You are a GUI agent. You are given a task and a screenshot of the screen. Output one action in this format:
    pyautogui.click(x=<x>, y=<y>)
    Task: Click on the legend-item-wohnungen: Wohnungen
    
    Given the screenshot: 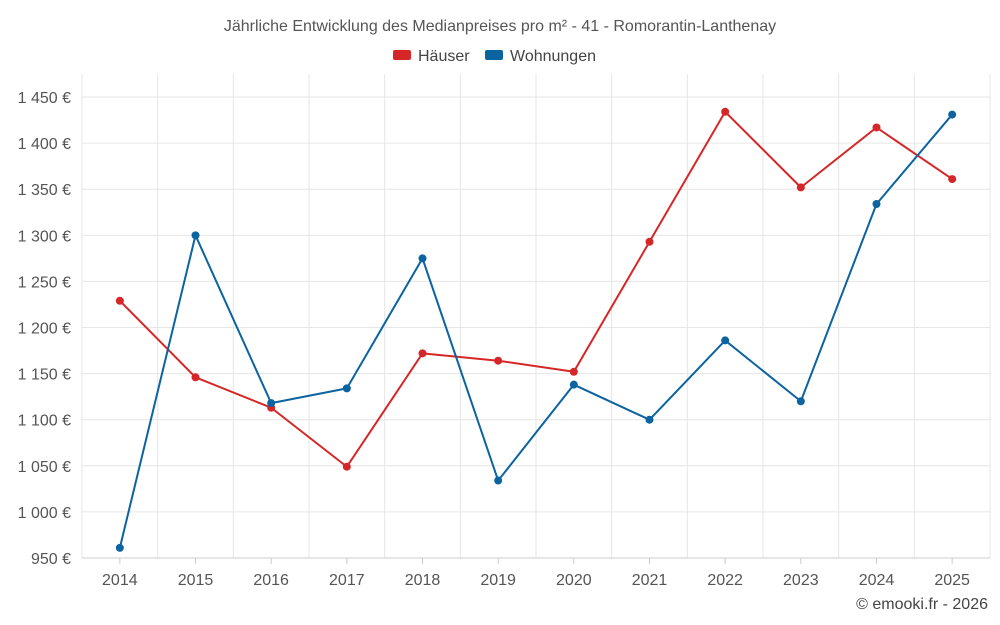 What is the action you would take?
    pyautogui.click(x=540, y=56)
    